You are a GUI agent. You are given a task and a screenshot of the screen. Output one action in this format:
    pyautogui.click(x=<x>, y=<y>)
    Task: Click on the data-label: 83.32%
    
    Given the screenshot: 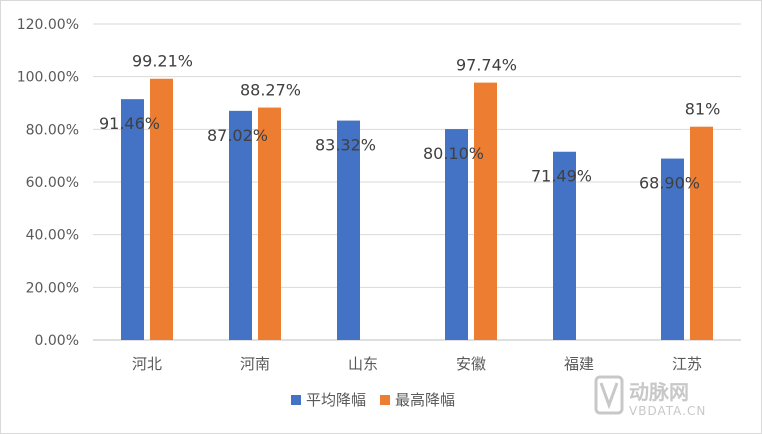 What is the action you would take?
    pyautogui.click(x=345, y=145)
    